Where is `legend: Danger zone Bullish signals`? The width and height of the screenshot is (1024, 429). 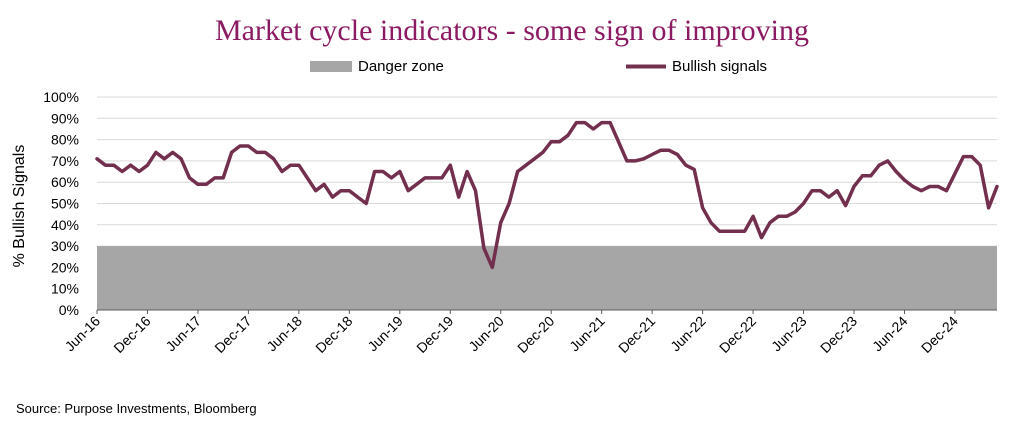 legend: Danger zone Bullish signals is located at coordinates (538, 66).